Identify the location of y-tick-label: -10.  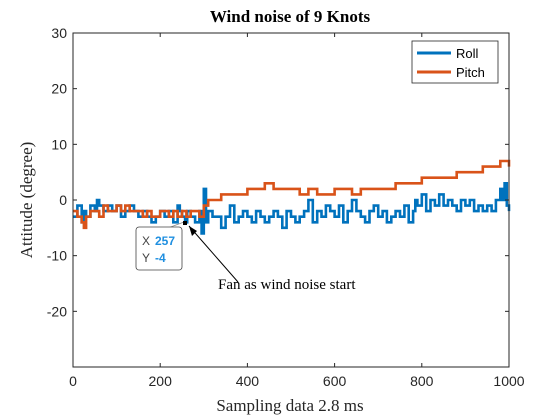
(57, 256).